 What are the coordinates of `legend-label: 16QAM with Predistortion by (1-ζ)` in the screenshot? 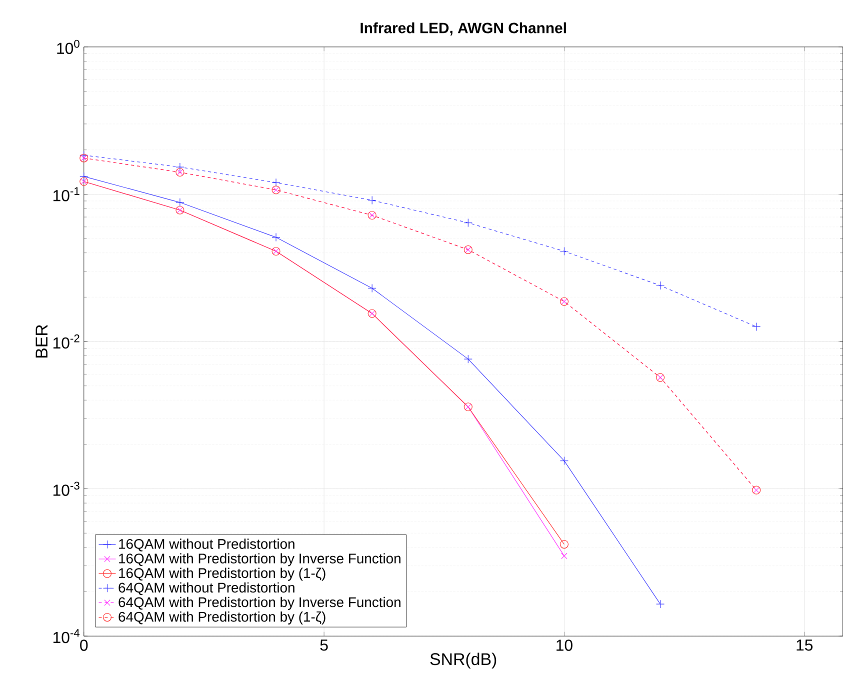 It's located at (222, 574).